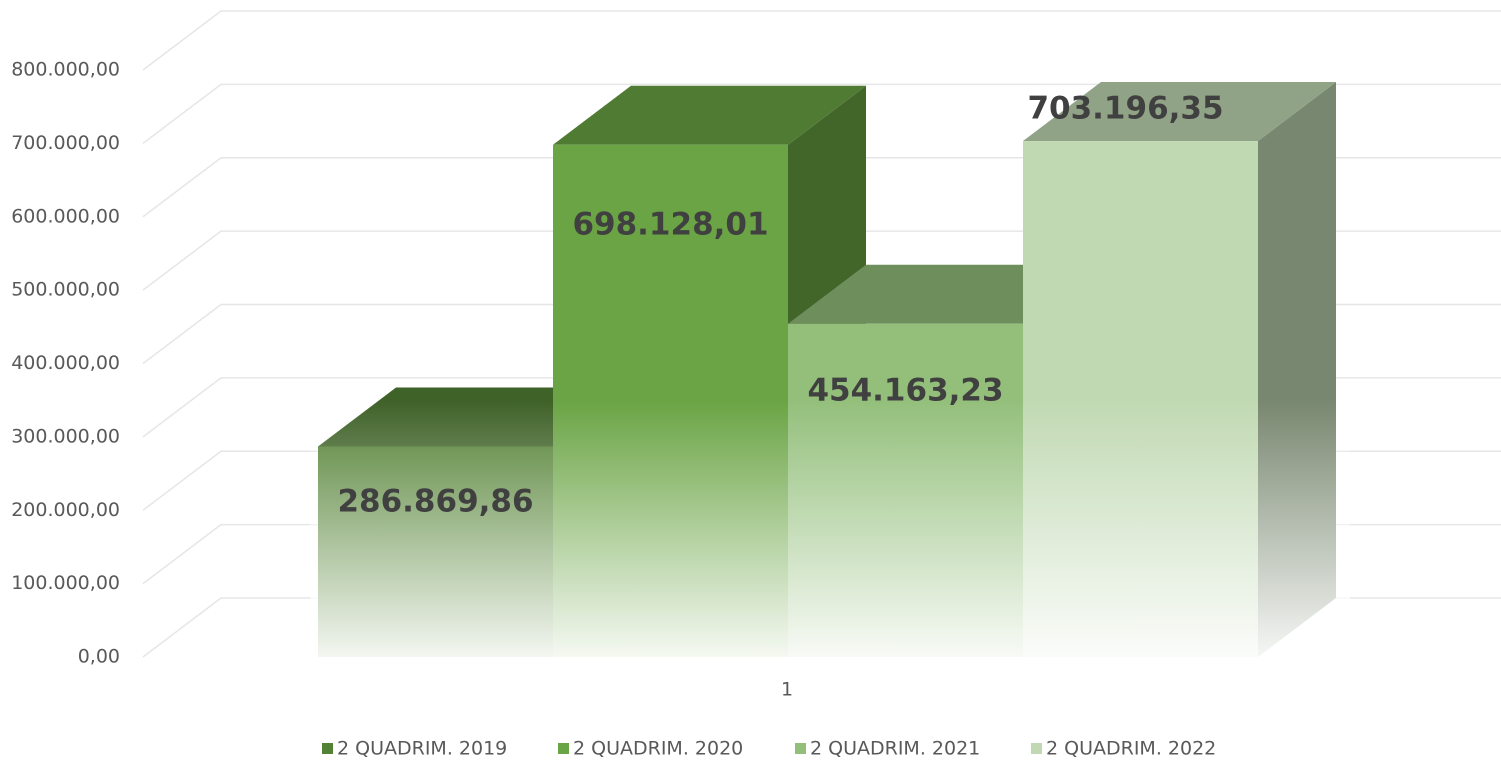 This screenshot has height=761, width=1501. What do you see at coordinates (65, 216) in the screenshot?
I see `y-tick-label: 600.000,00` at bounding box center [65, 216].